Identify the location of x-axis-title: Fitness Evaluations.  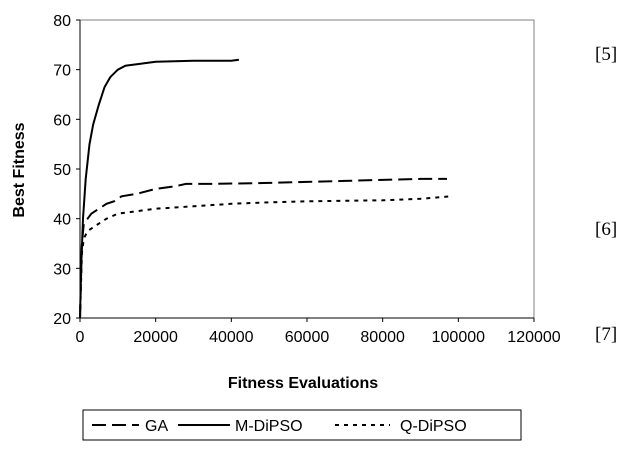
(303, 383).